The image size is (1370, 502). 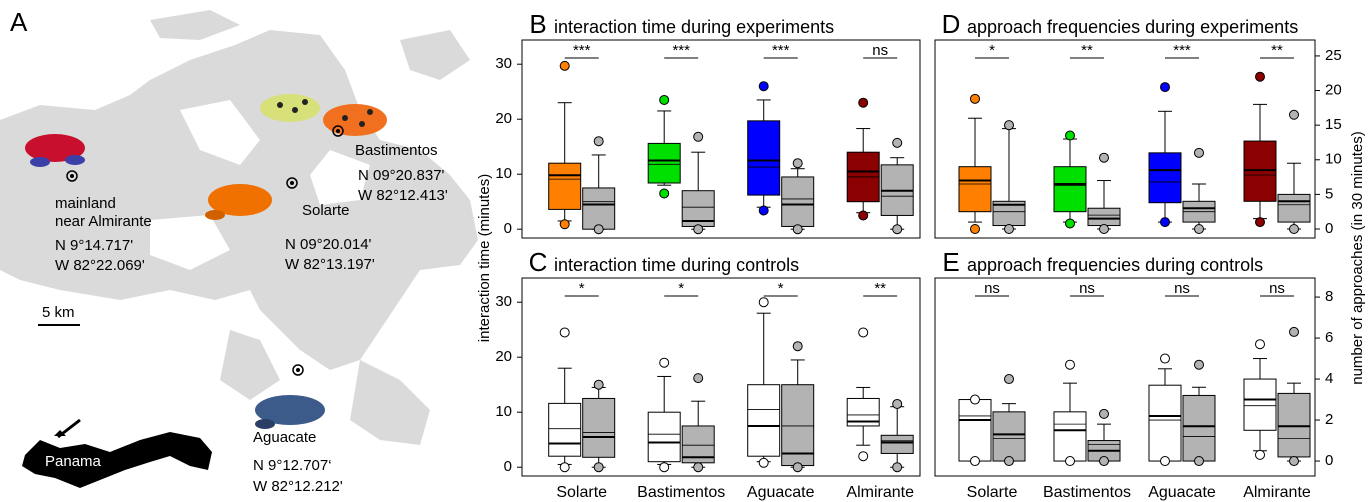 What do you see at coordinates (328, 244) in the screenshot?
I see `site-label: N 09°20.014'` at bounding box center [328, 244].